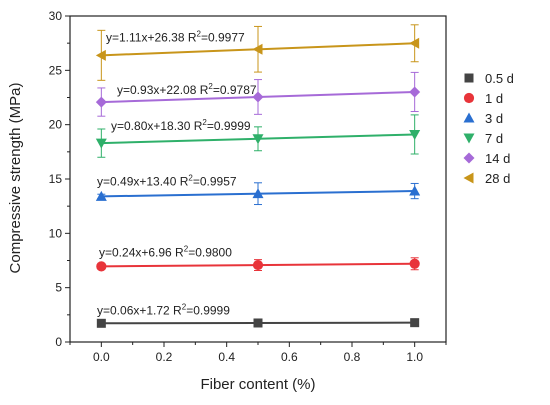  I want to click on fit-equation-r2: =0.9787, so click(235, 90).